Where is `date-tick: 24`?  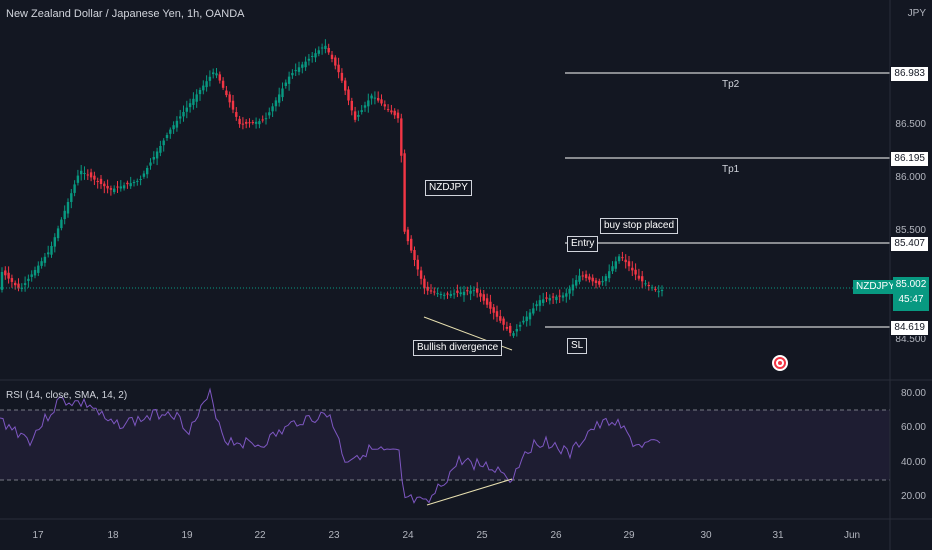 date-tick: 24 is located at coordinates (408, 535).